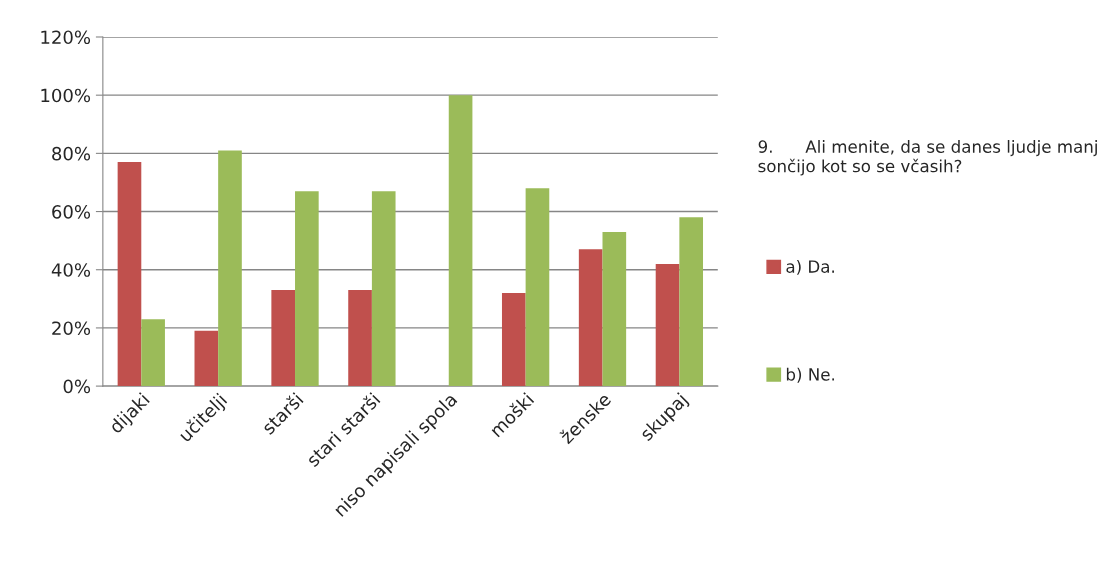  What do you see at coordinates (66, 37) in the screenshot?
I see `y-tick-label: 120%` at bounding box center [66, 37].